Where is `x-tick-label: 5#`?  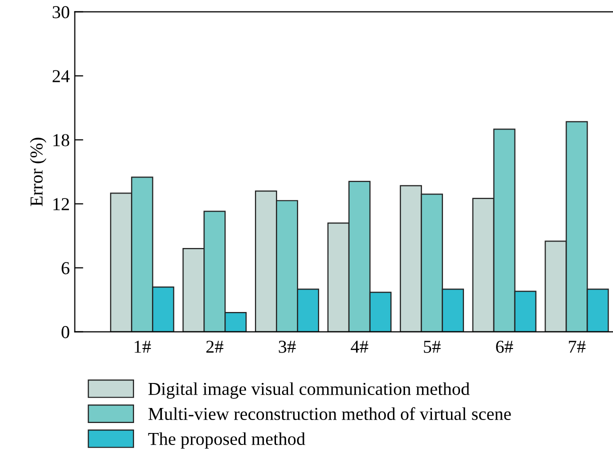 x-tick-label: 5# is located at coordinates (432, 346).